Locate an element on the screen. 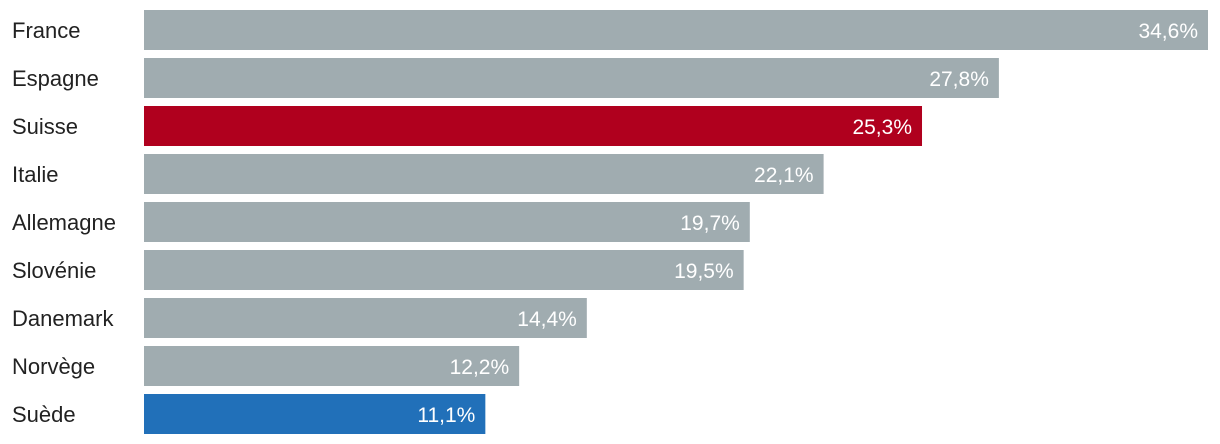  bar-row: Suède 11,1% is located at coordinates (249, 414).